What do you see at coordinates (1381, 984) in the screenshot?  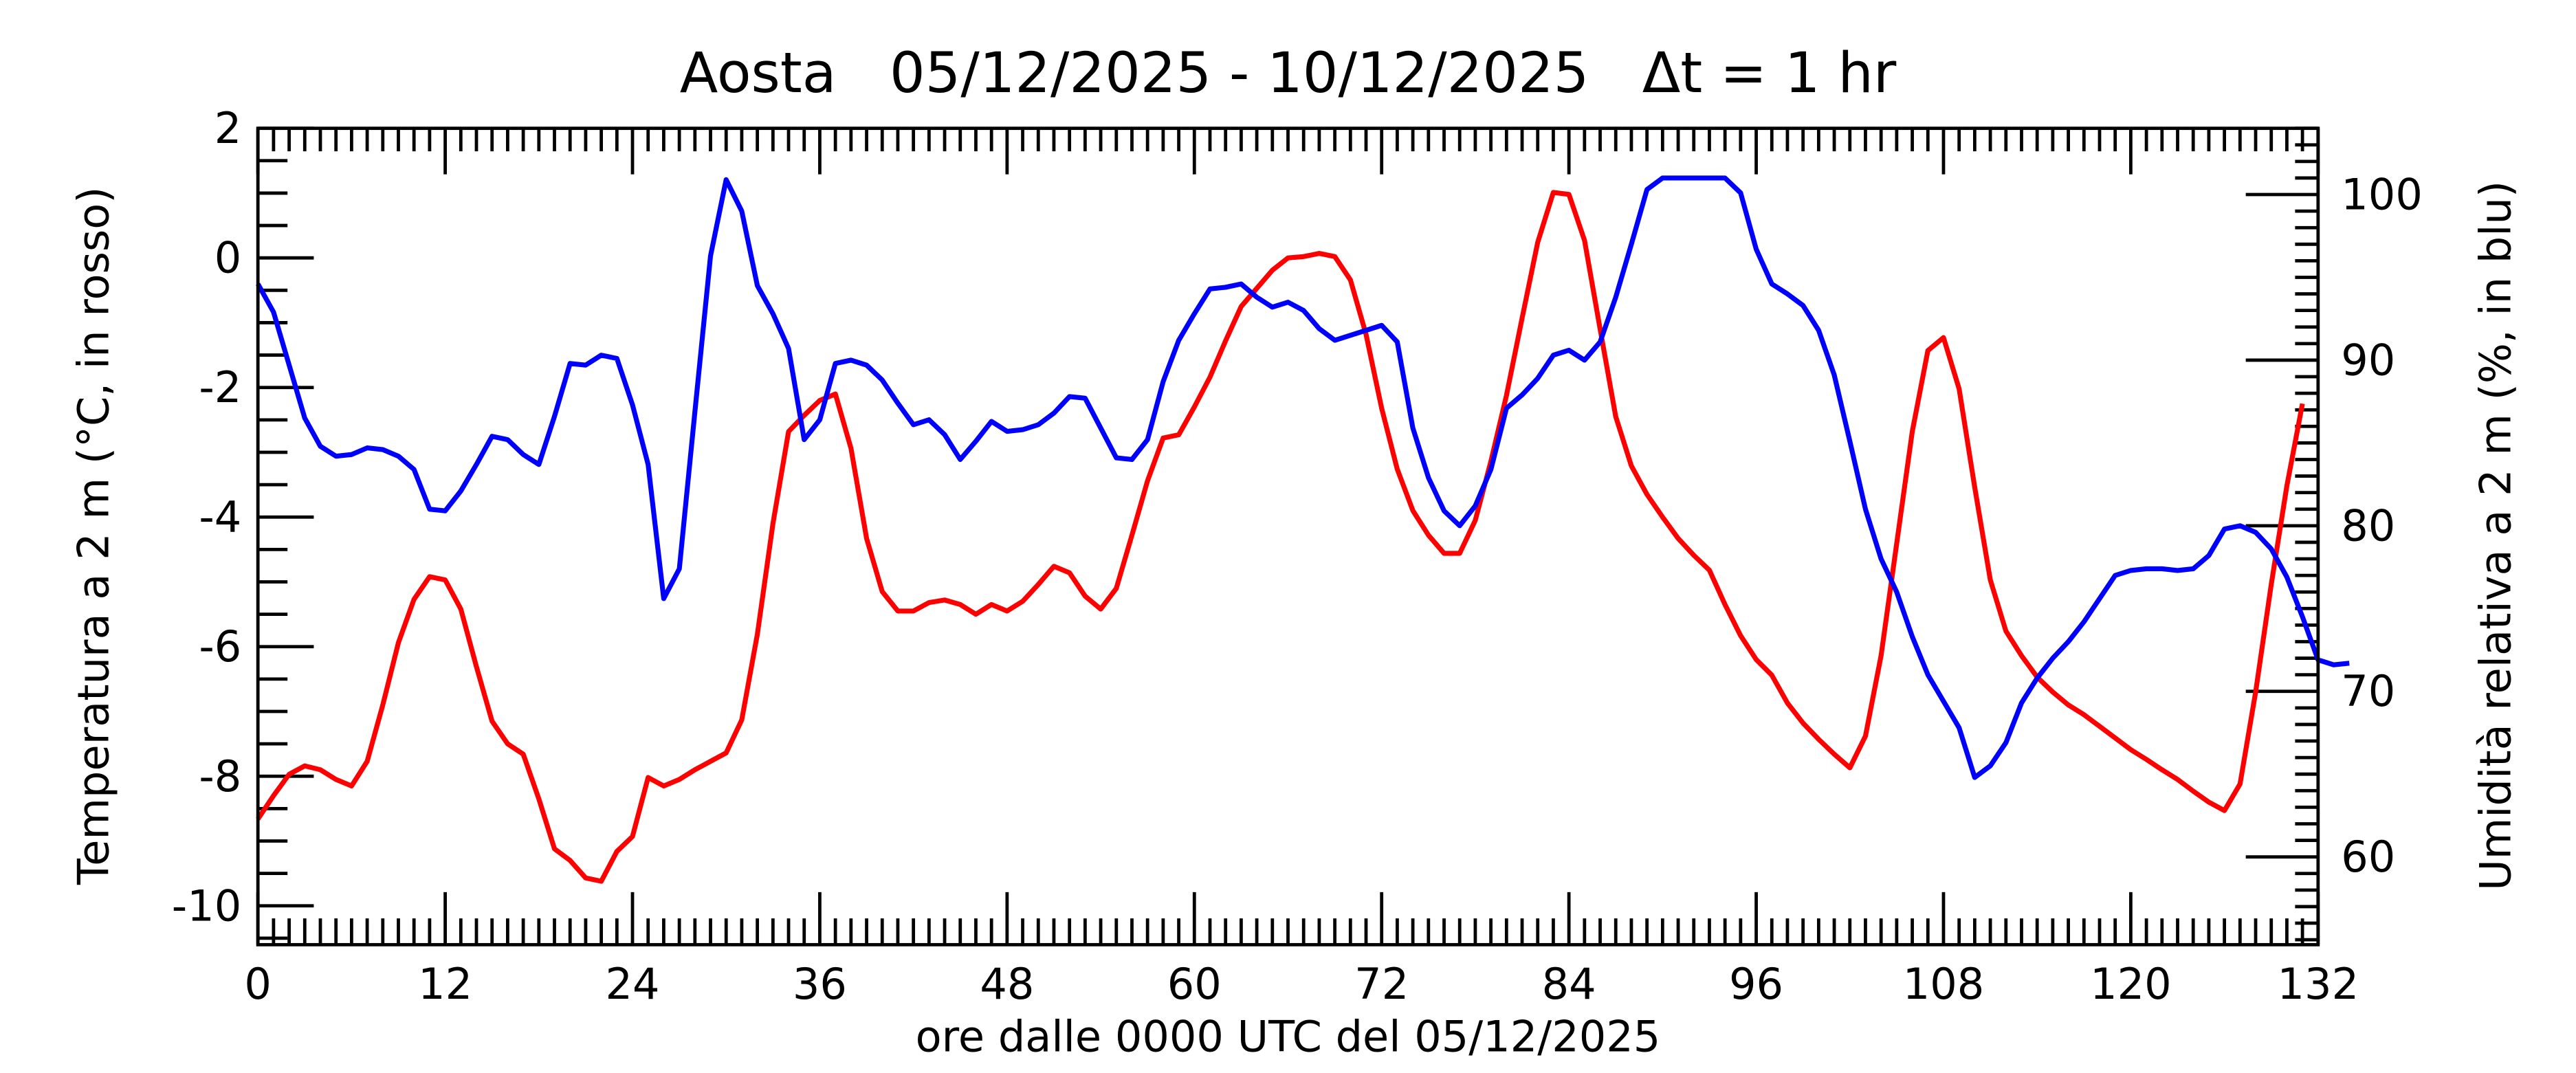 I see `x-tick-label: 72` at bounding box center [1381, 984].